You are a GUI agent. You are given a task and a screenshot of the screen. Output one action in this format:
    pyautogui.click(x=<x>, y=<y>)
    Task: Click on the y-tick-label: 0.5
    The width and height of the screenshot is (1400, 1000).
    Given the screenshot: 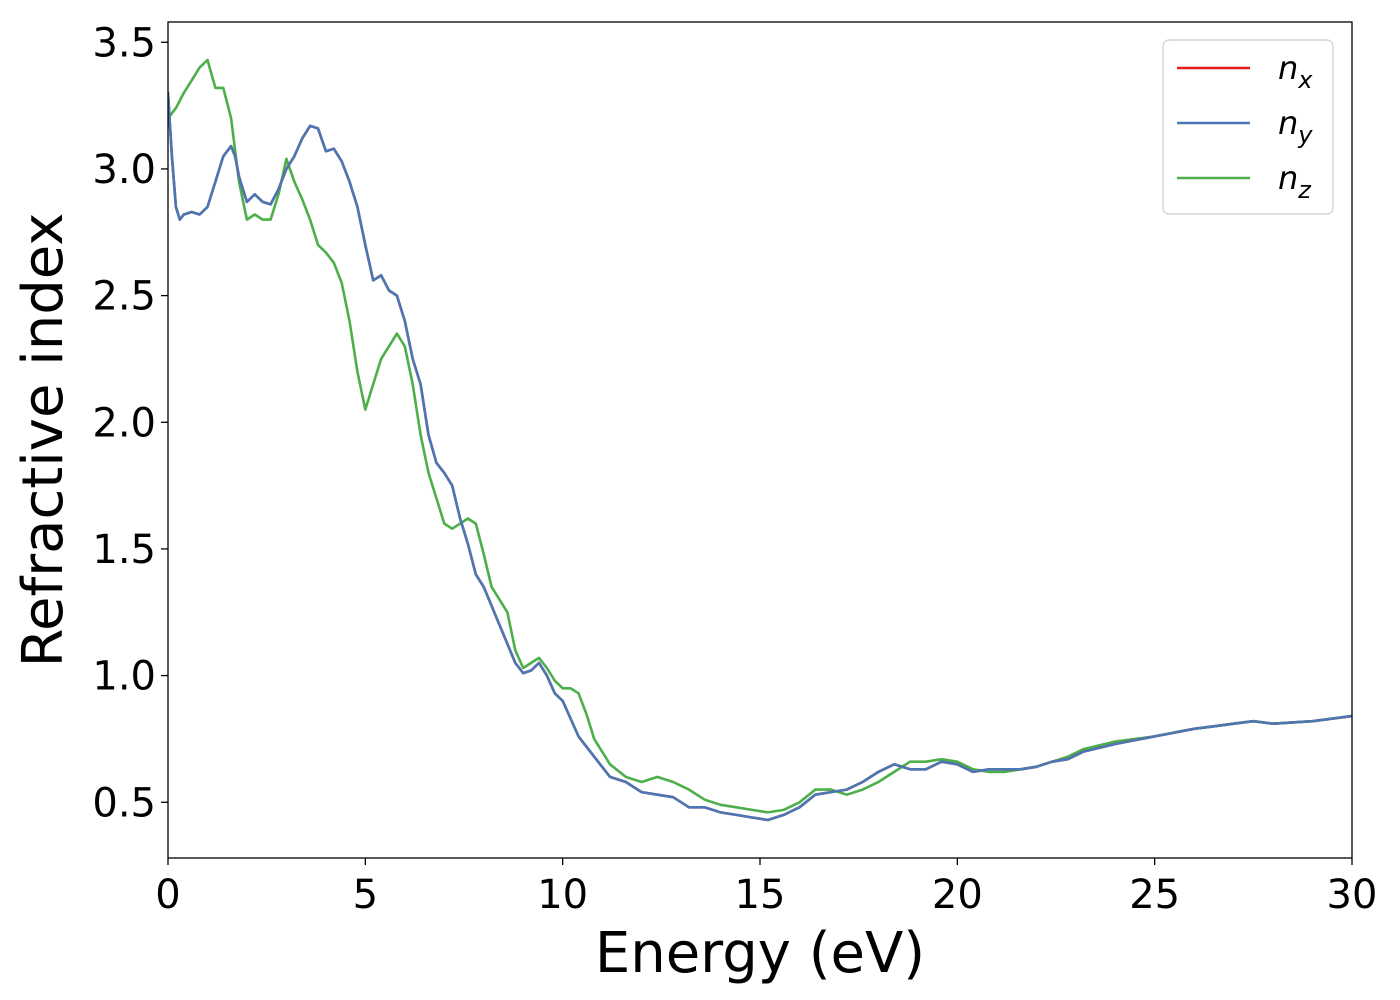 What is the action you would take?
    pyautogui.click(x=124, y=803)
    